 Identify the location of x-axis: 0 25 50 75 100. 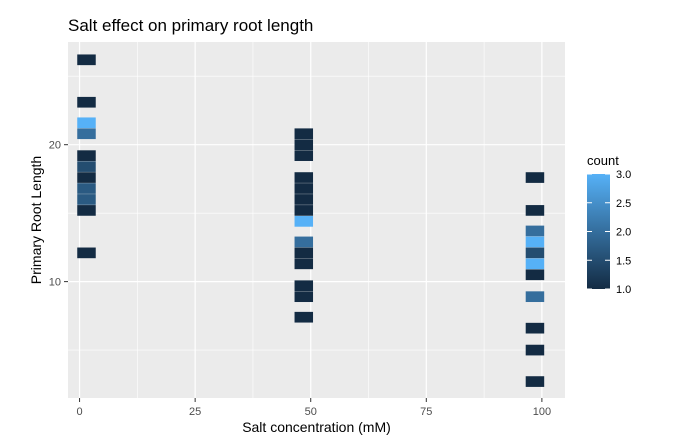
(313, 408).